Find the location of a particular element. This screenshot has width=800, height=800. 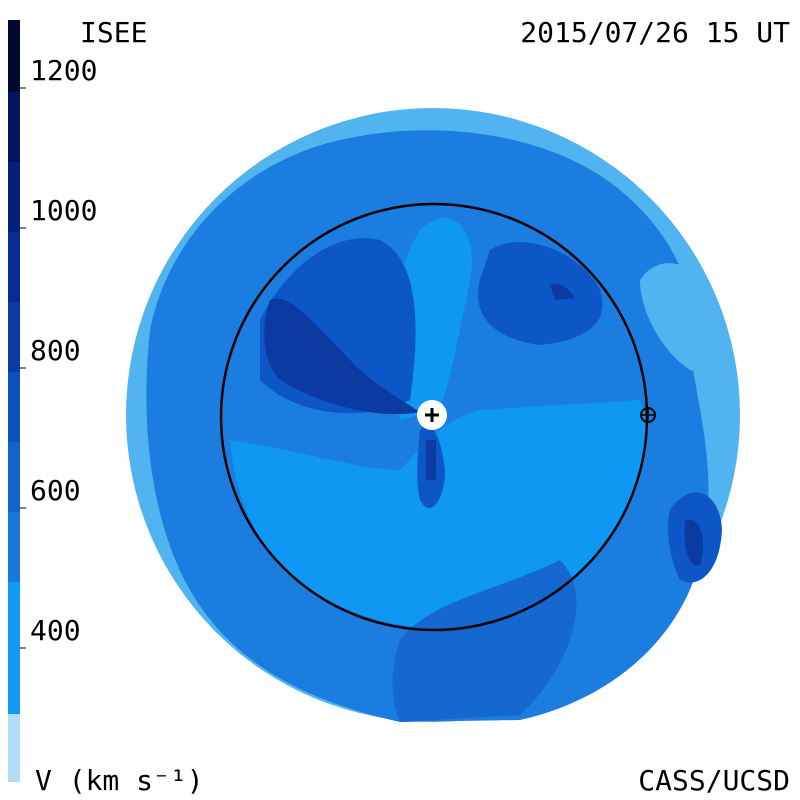

colorbar-tick-label: 600 is located at coordinates (55, 490).